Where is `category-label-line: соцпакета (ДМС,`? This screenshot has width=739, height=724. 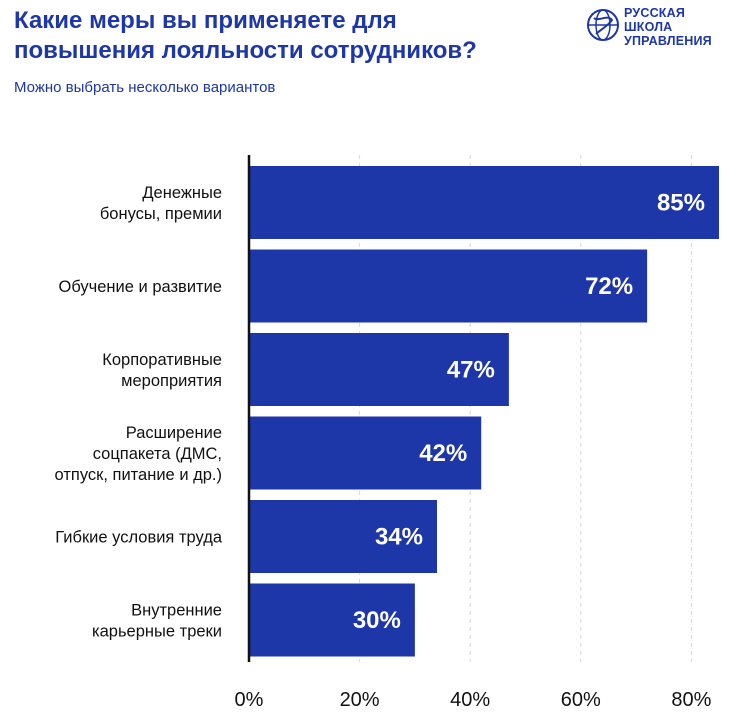 category-label-line: соцпакета (ДМС, is located at coordinates (157, 454).